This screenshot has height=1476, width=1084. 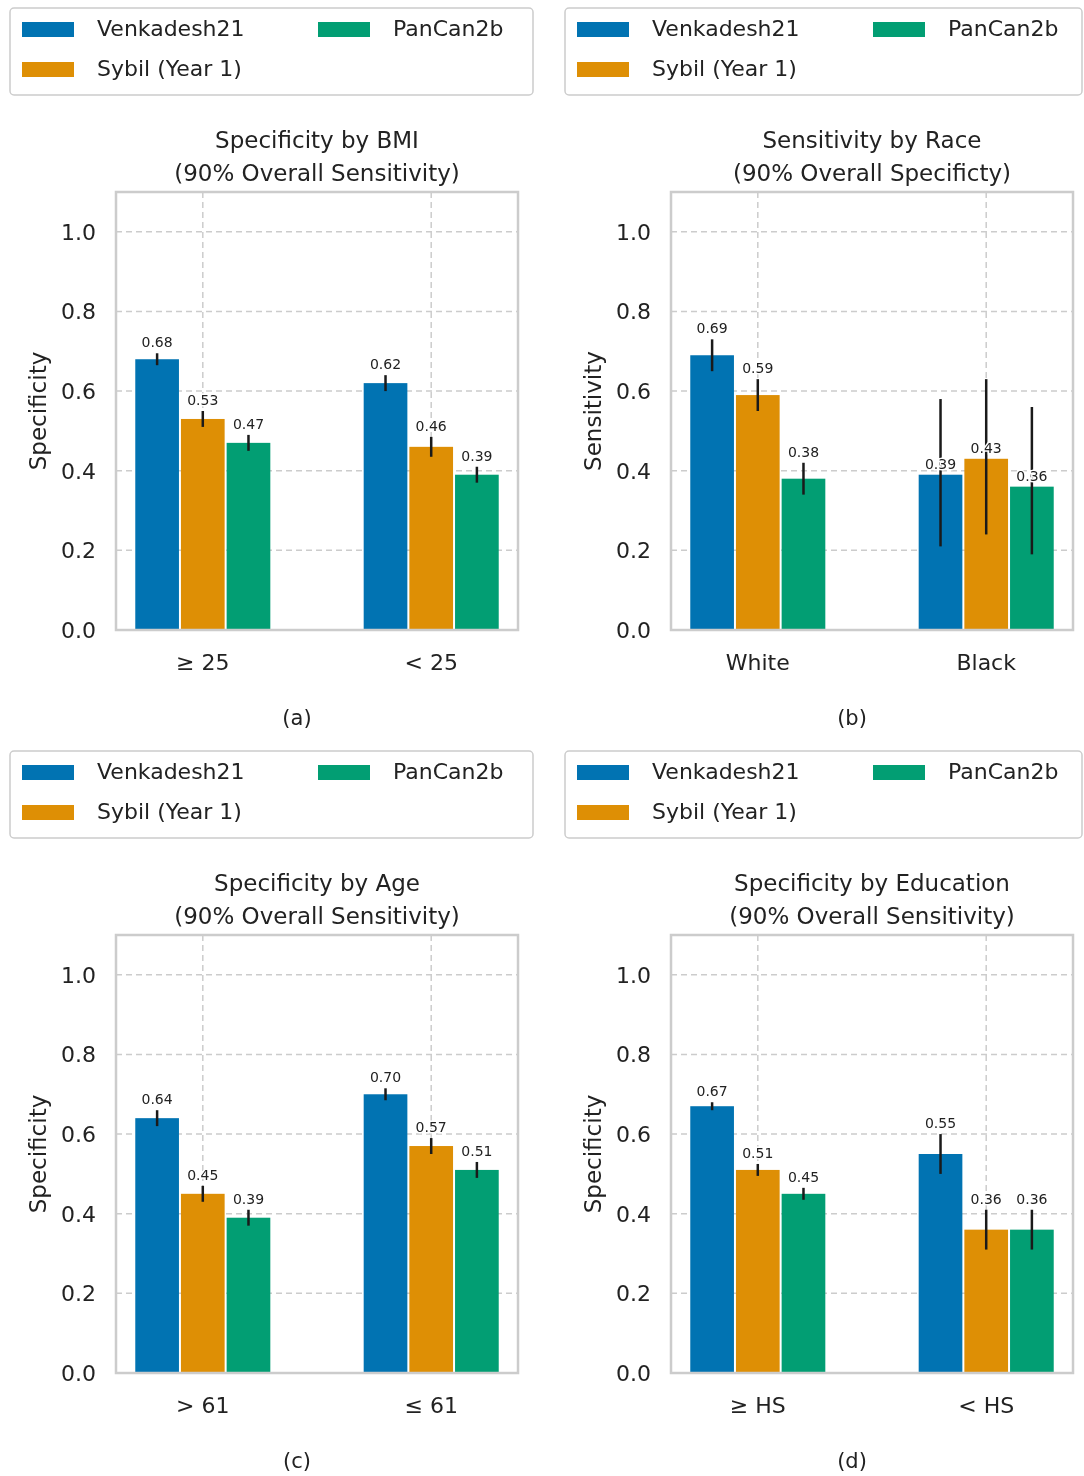 I want to click on x-tick-label: ≥ 25, so click(x=203, y=662).